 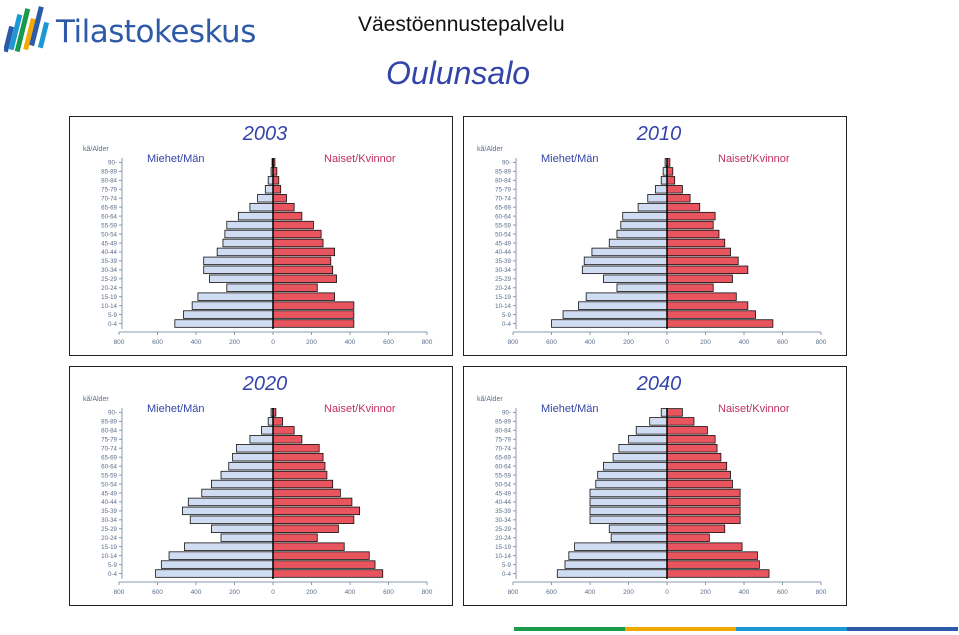 What do you see at coordinates (109, 556) in the screenshot?
I see `age-label: 10-14` at bounding box center [109, 556].